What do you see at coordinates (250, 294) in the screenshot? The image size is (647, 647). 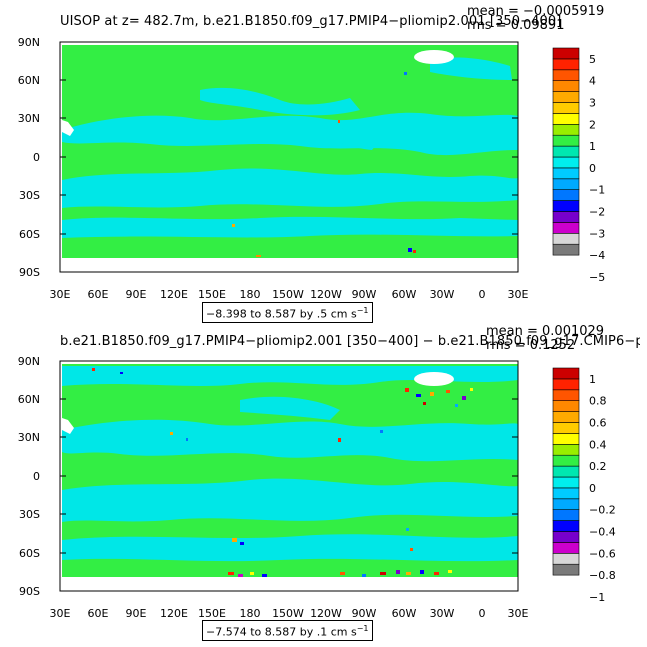 I see `lon-label: 180` at bounding box center [250, 294].